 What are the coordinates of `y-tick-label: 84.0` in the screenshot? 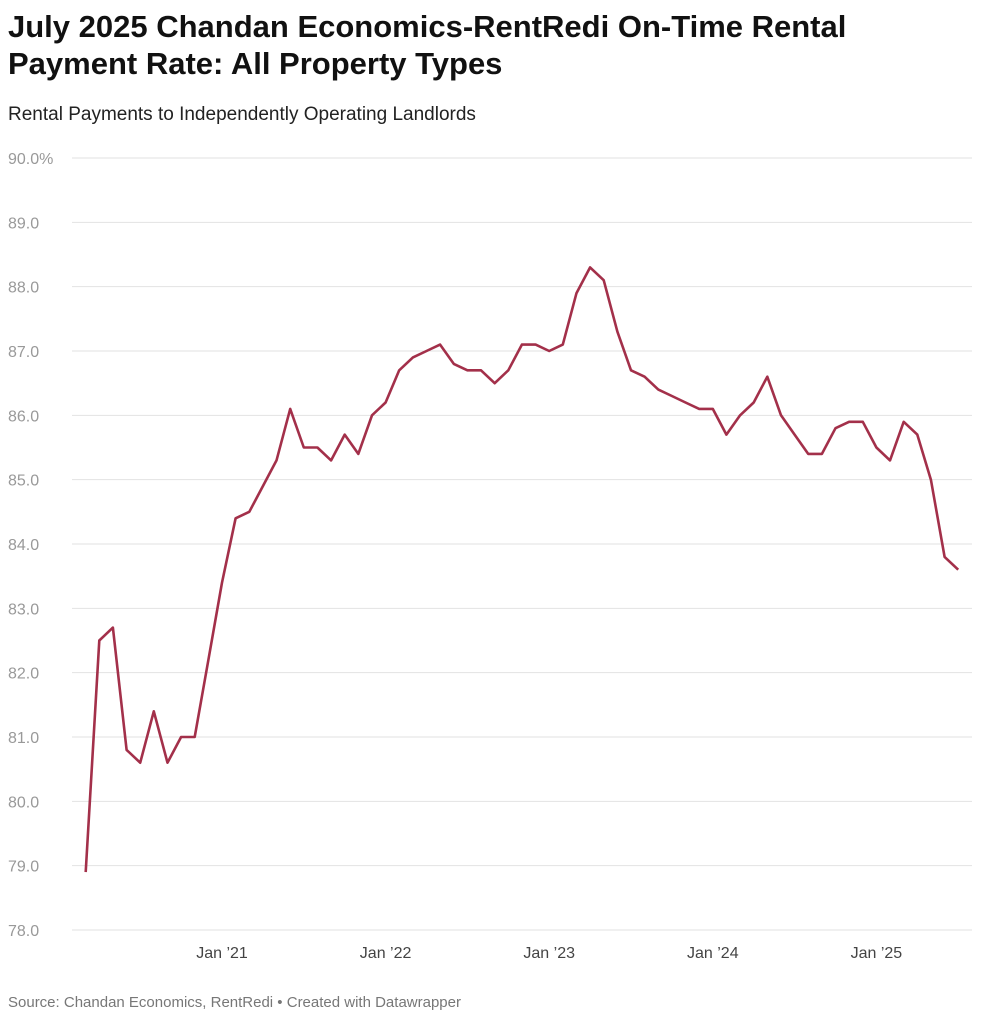 It's located at (23, 545).